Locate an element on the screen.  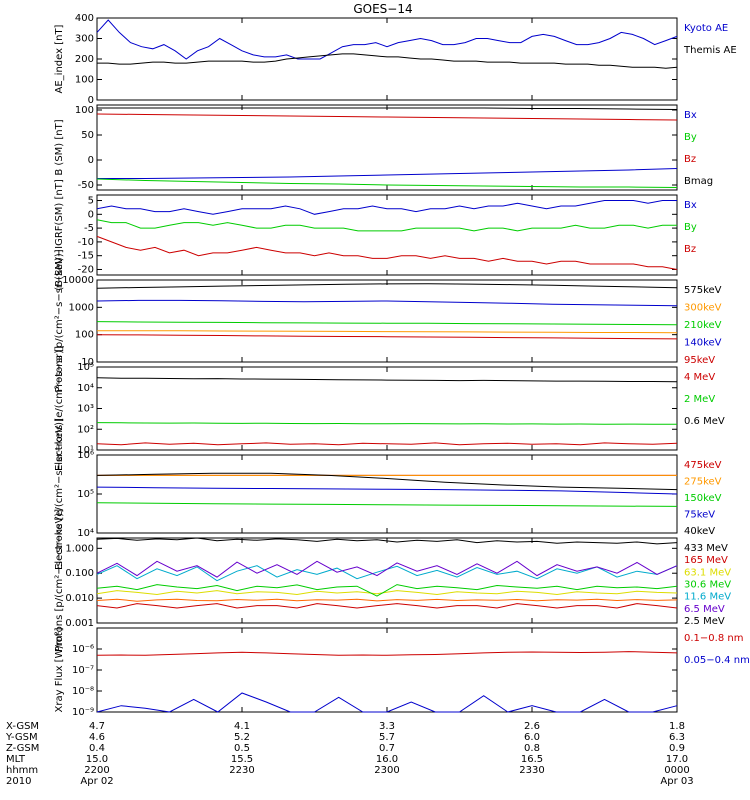
legend-entry: Themis AE is located at coordinates (710, 50).